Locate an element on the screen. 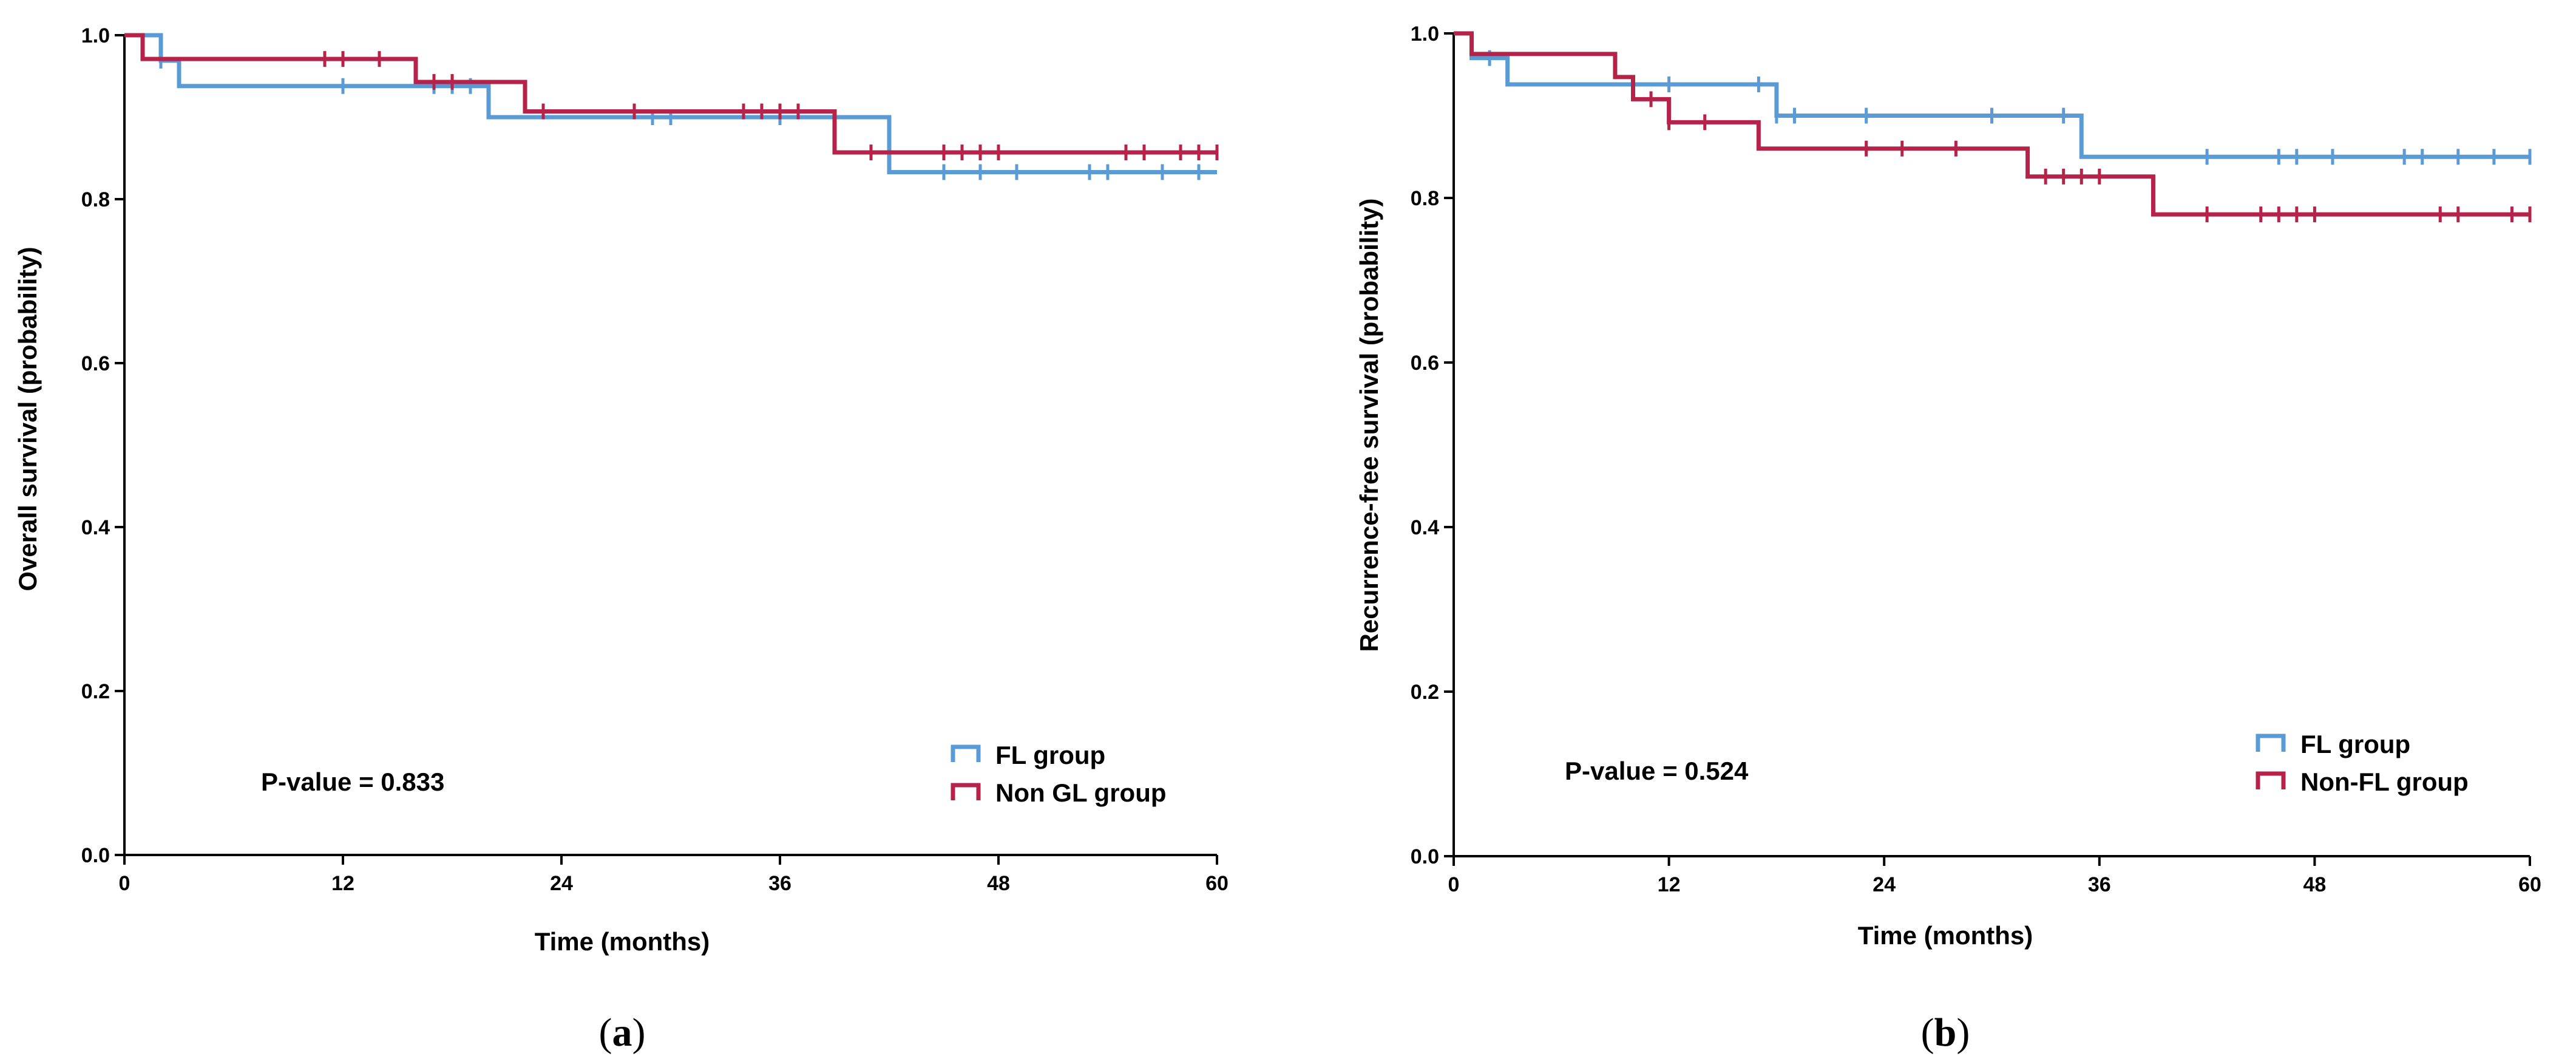 The height and width of the screenshot is (1059, 2576). km-curve-non-fl-group is located at coordinates (1992, 124).